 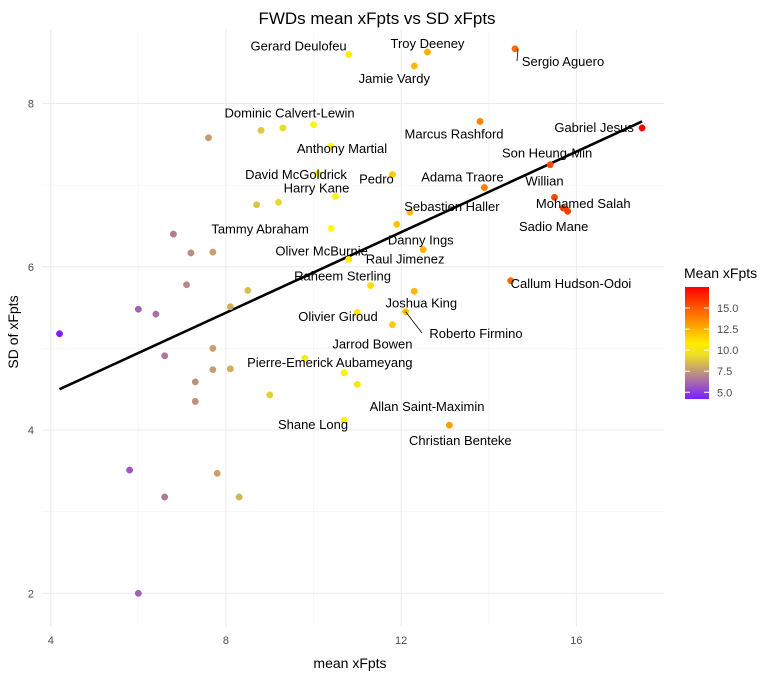 I want to click on y-tick-label: 8, so click(x=31, y=104).